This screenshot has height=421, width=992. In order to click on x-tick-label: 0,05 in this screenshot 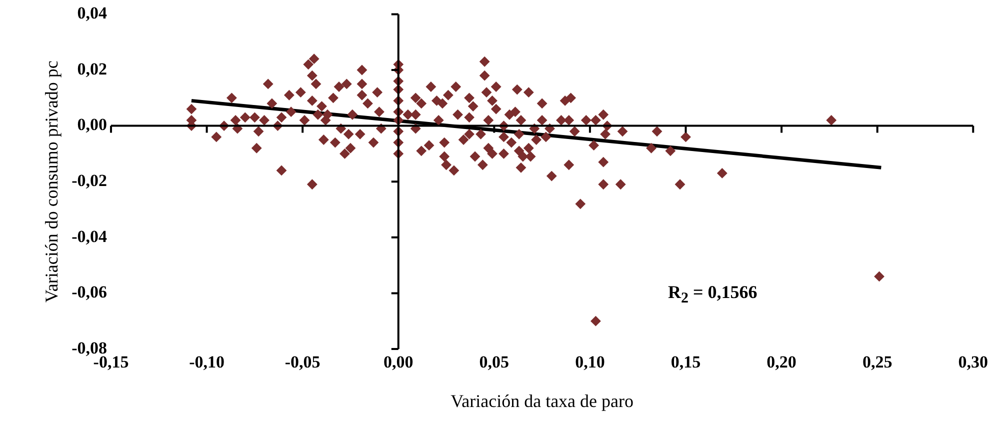, I will do `click(494, 362)`.